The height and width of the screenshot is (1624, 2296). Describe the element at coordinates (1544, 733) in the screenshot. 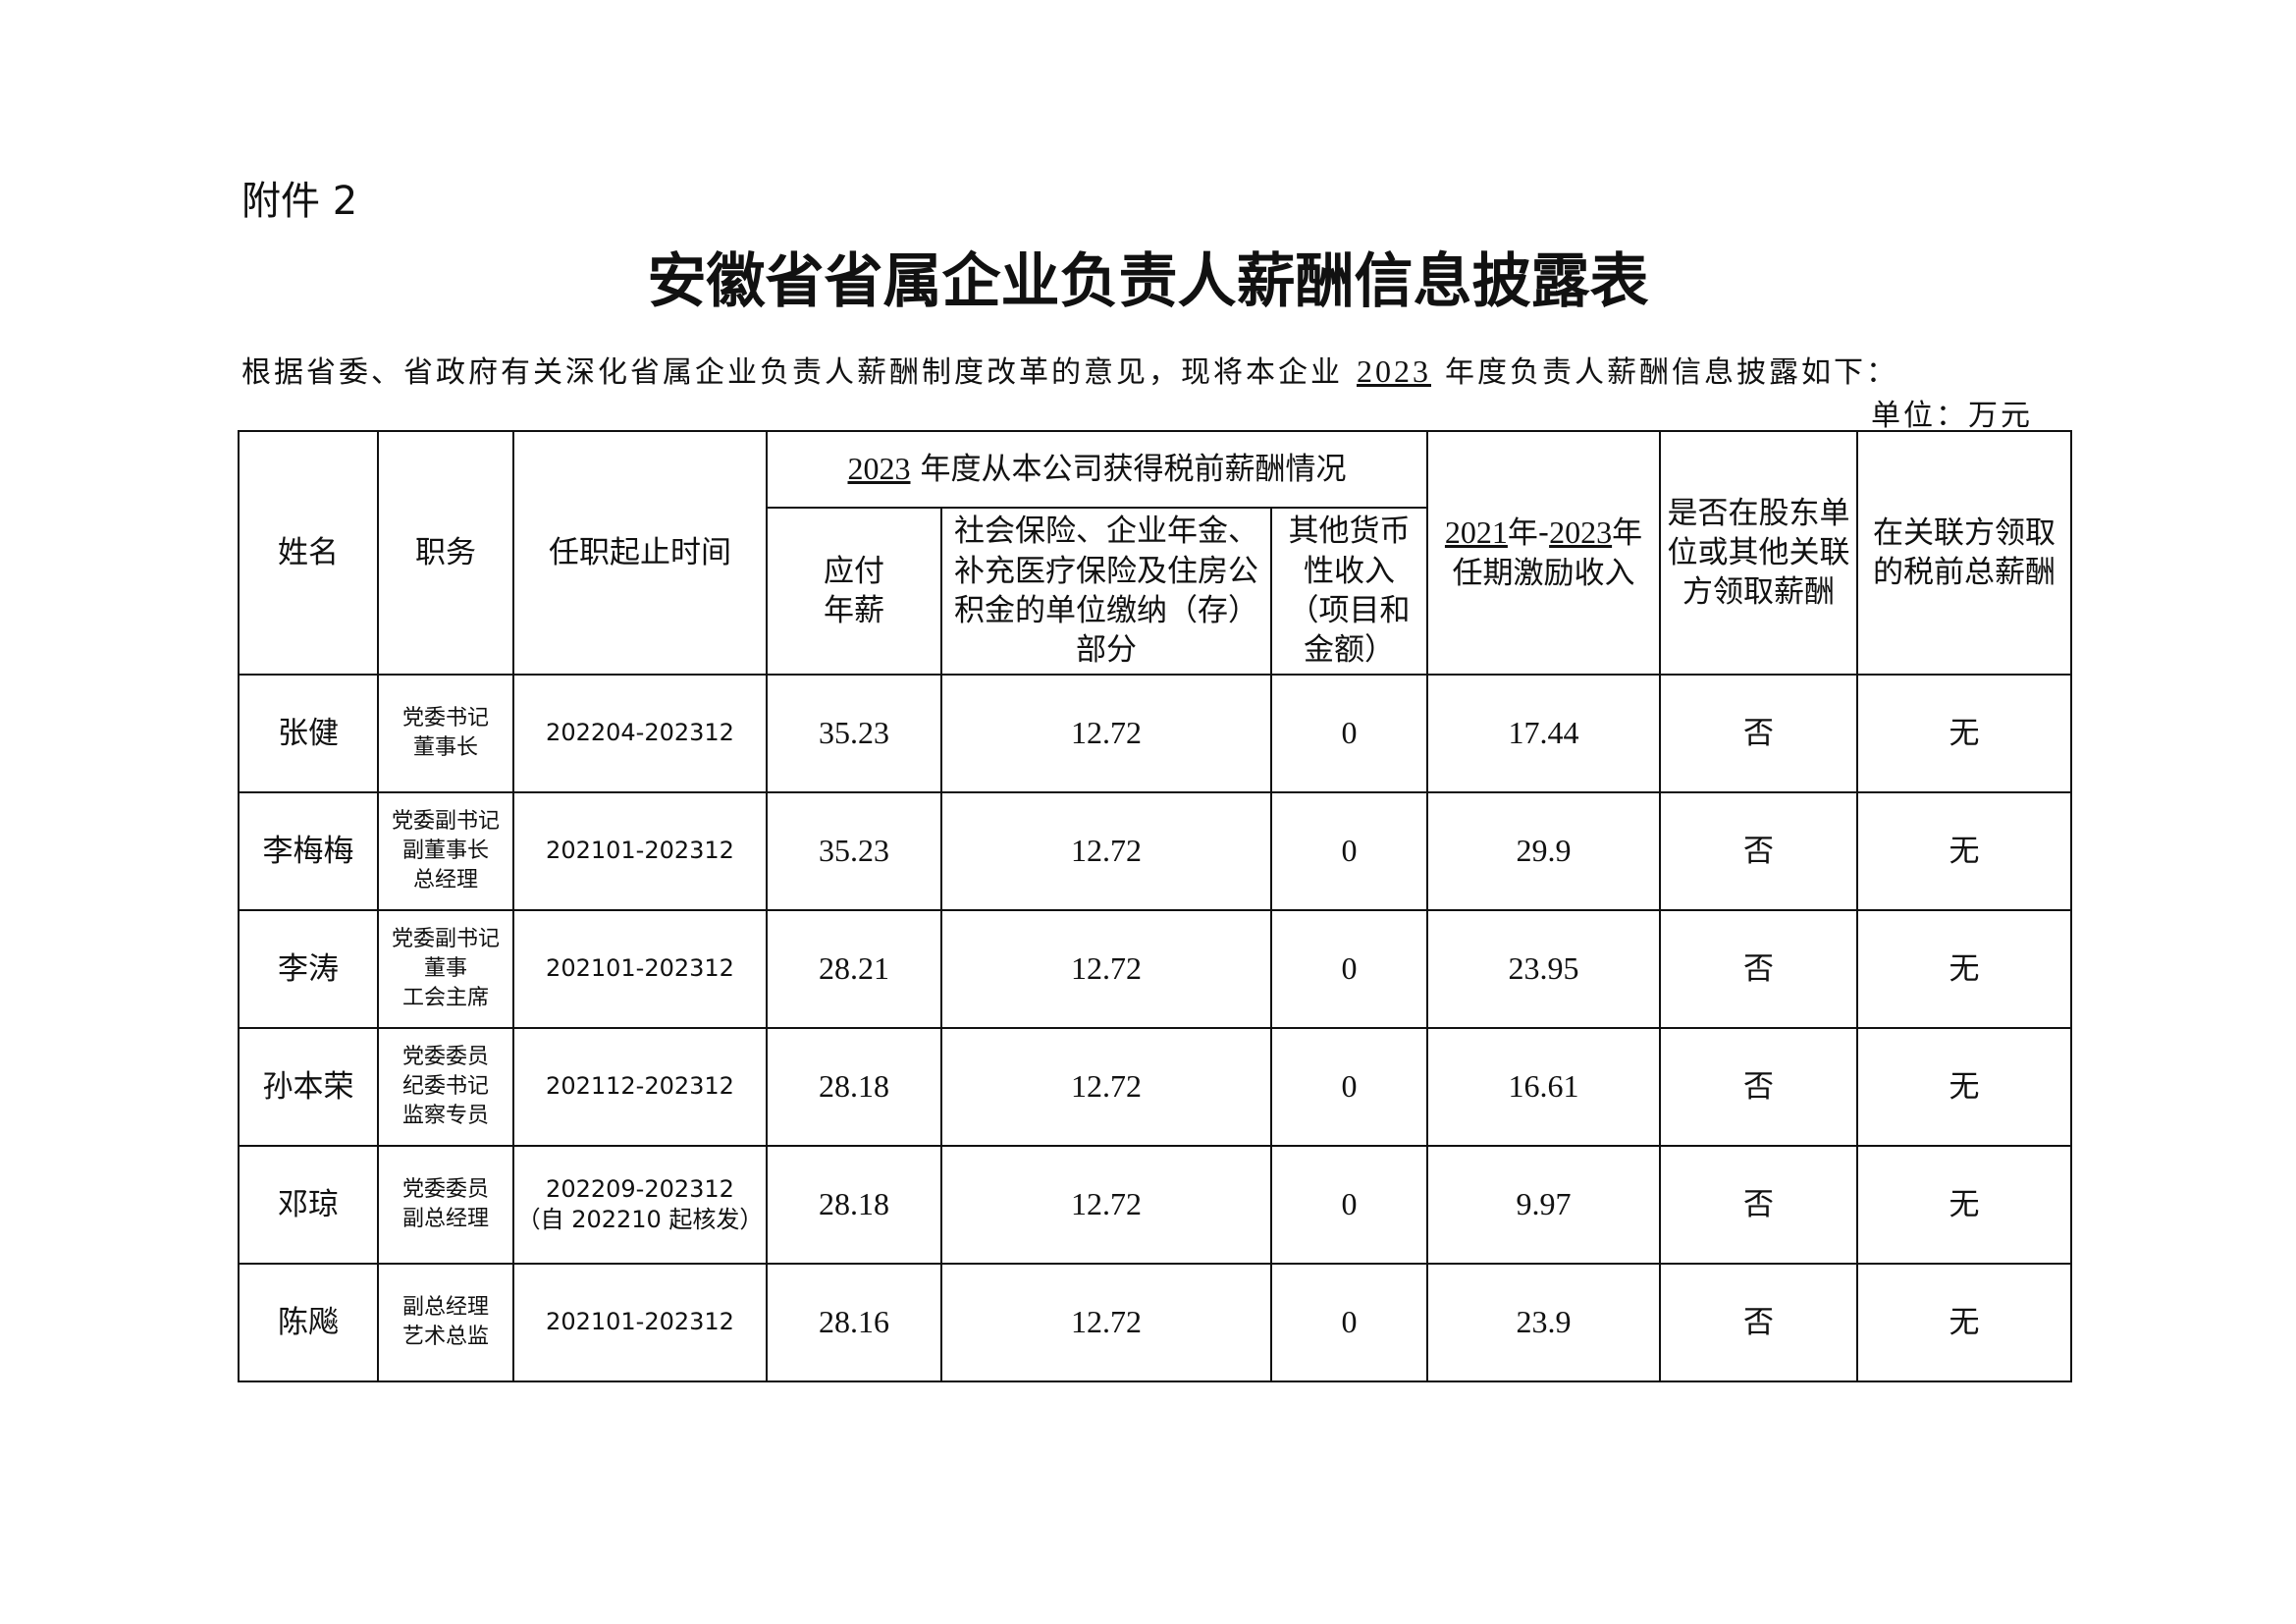

I see `cell-incentive: 17.44` at that location.